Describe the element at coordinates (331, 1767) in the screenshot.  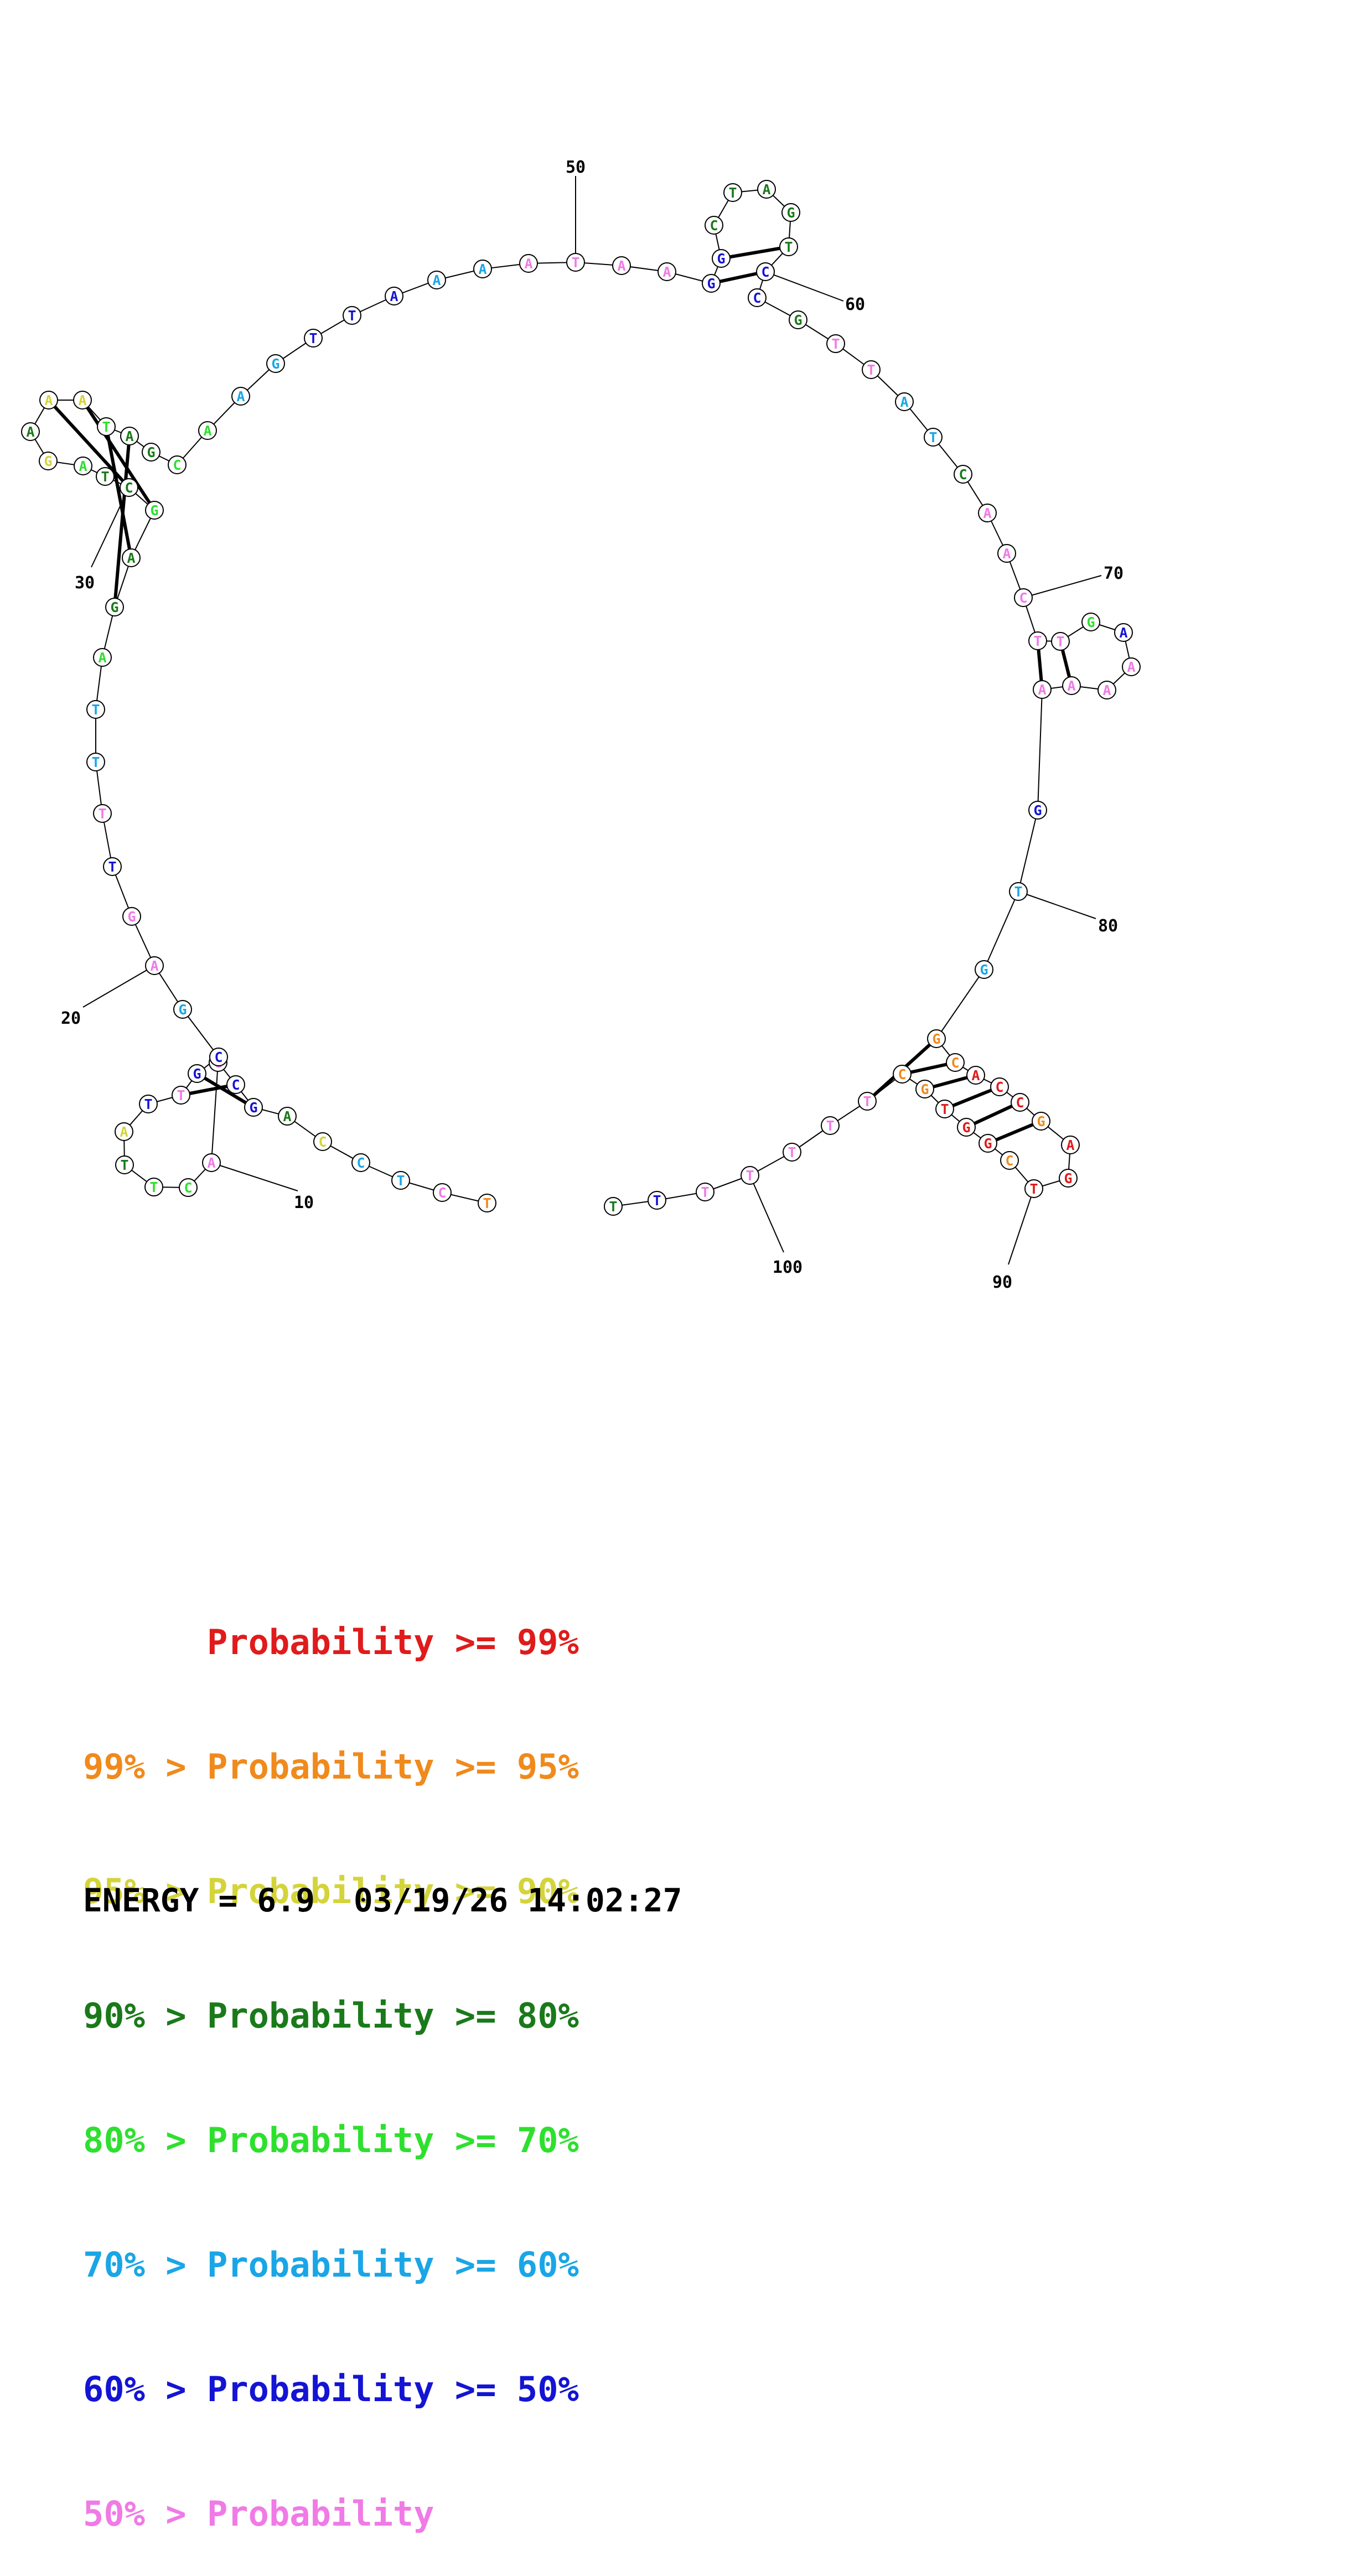
I see `legend-row-95: 99% > Probability >= 95%` at that location.